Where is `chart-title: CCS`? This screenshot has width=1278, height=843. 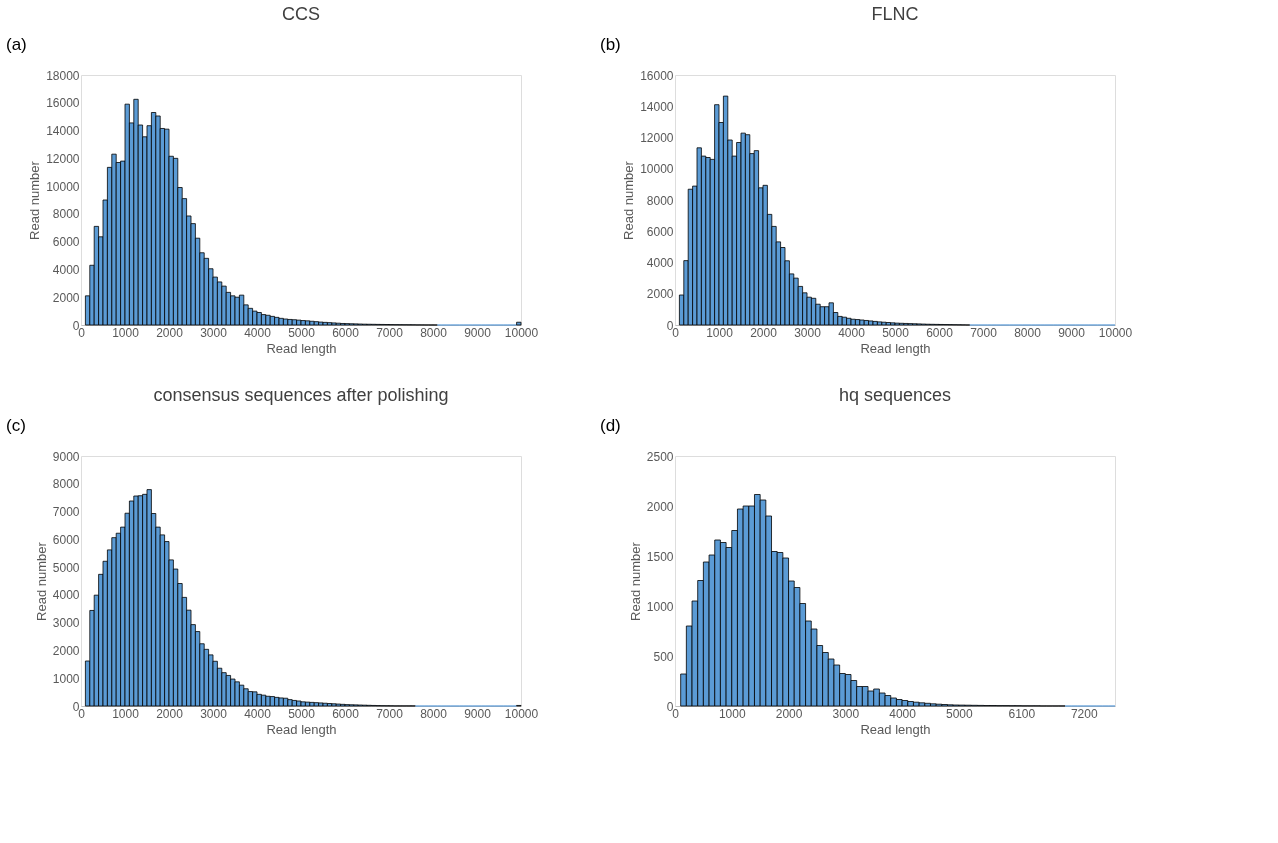 chart-title: CCS is located at coordinates (301, 14).